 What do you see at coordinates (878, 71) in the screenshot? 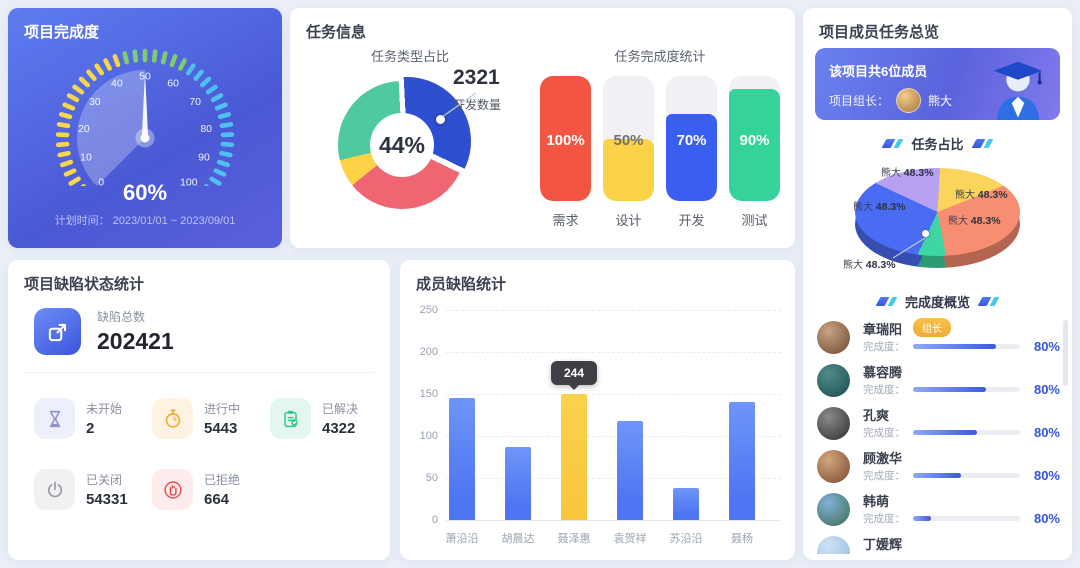
I see `member-count-text: 该项目共6位成员` at bounding box center [878, 71].